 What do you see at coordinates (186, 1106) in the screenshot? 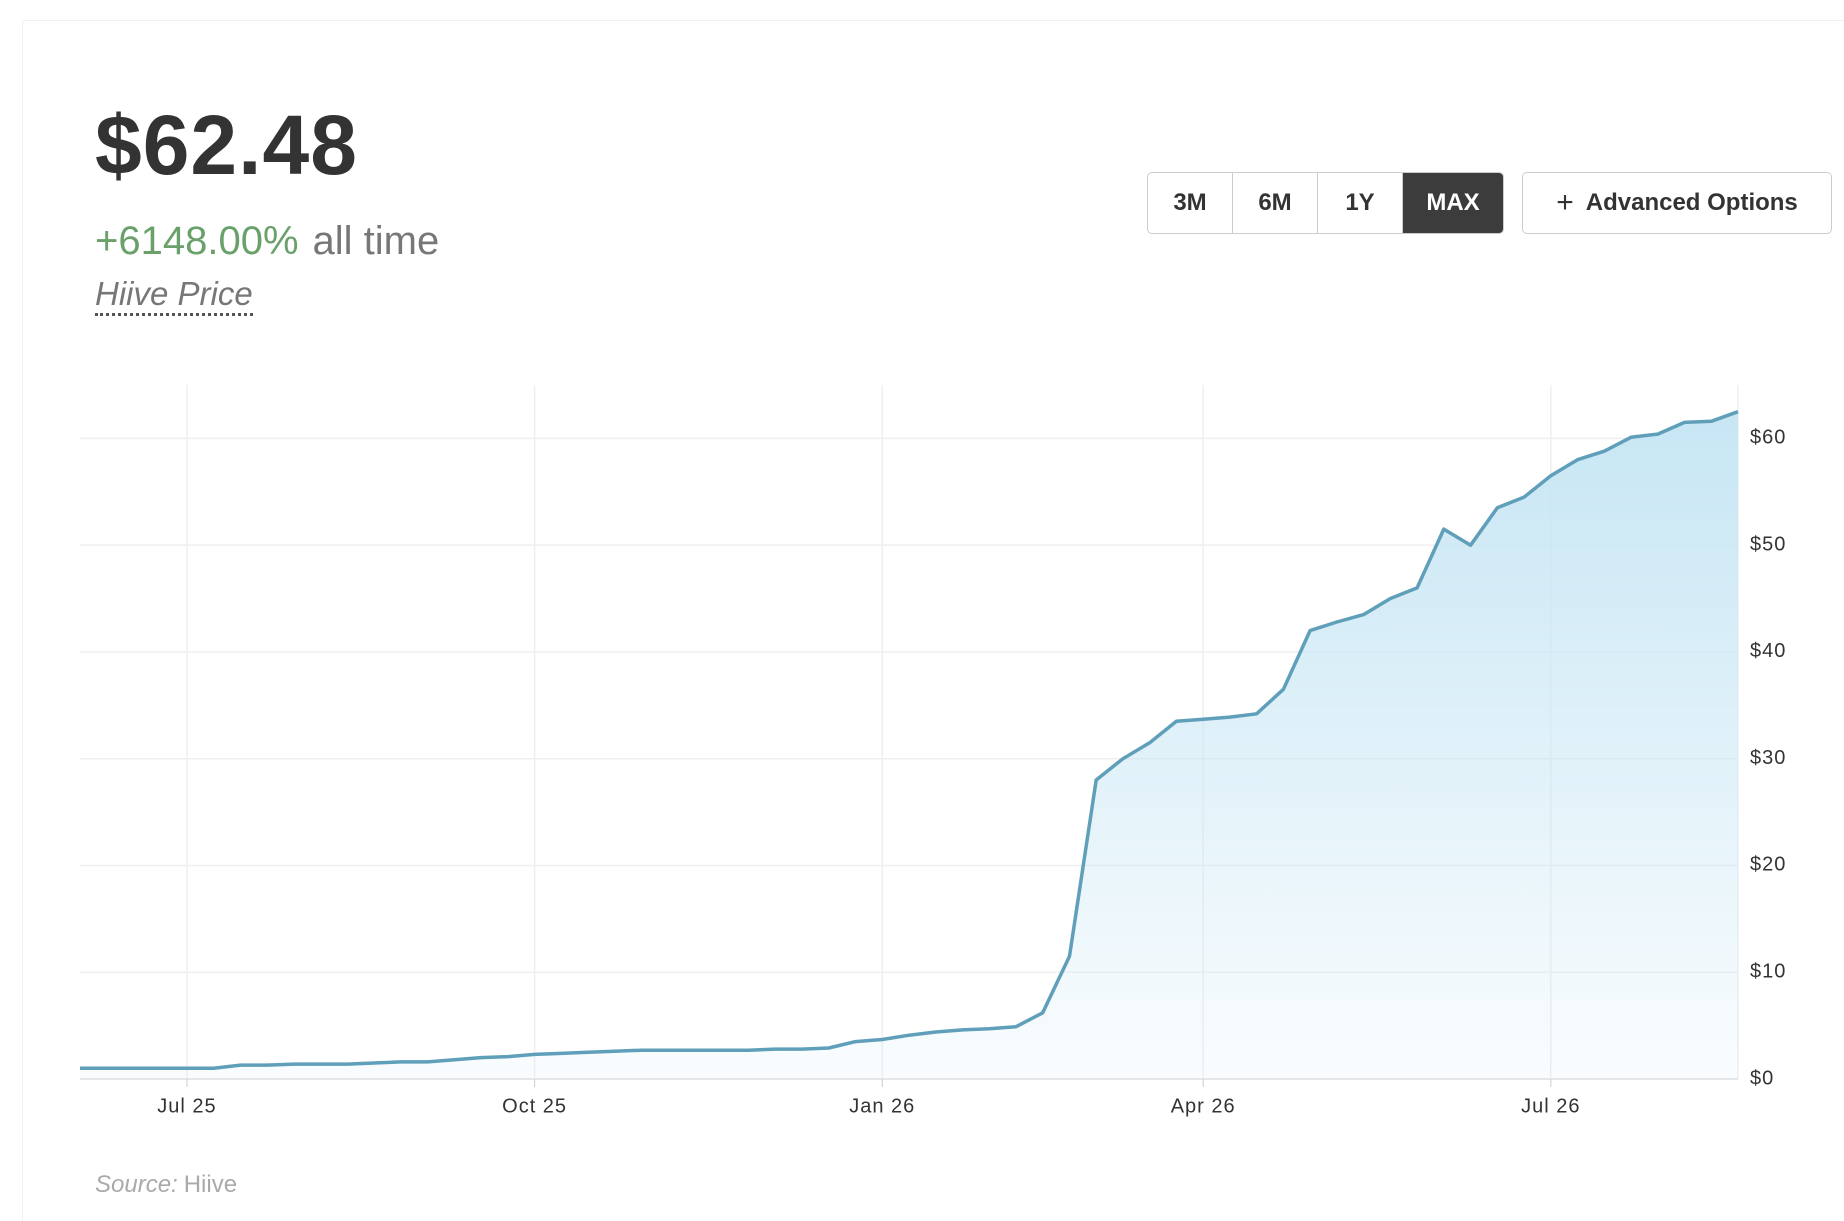
I see `x-tick-label: Jul 25` at bounding box center [186, 1106].